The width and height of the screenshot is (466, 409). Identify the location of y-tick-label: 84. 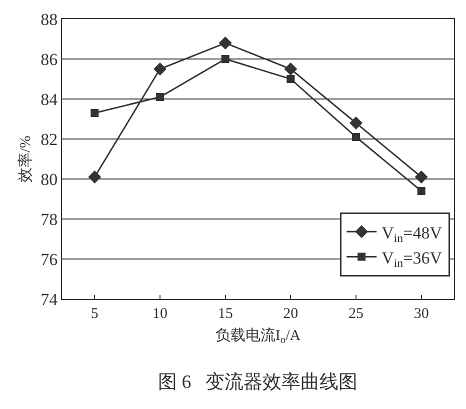
(49, 99).